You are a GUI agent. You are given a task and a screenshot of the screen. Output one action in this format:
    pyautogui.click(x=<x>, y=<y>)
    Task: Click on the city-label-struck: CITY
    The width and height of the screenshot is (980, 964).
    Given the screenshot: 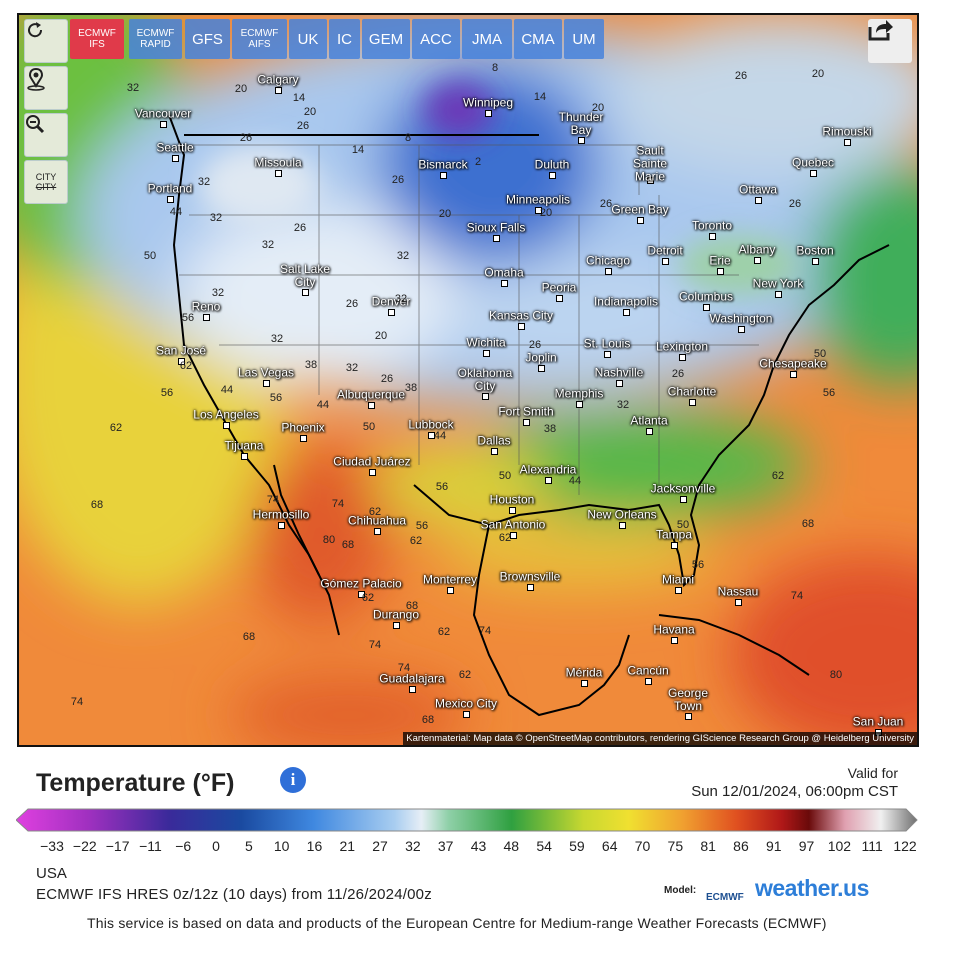 What is the action you would take?
    pyautogui.click(x=46, y=187)
    